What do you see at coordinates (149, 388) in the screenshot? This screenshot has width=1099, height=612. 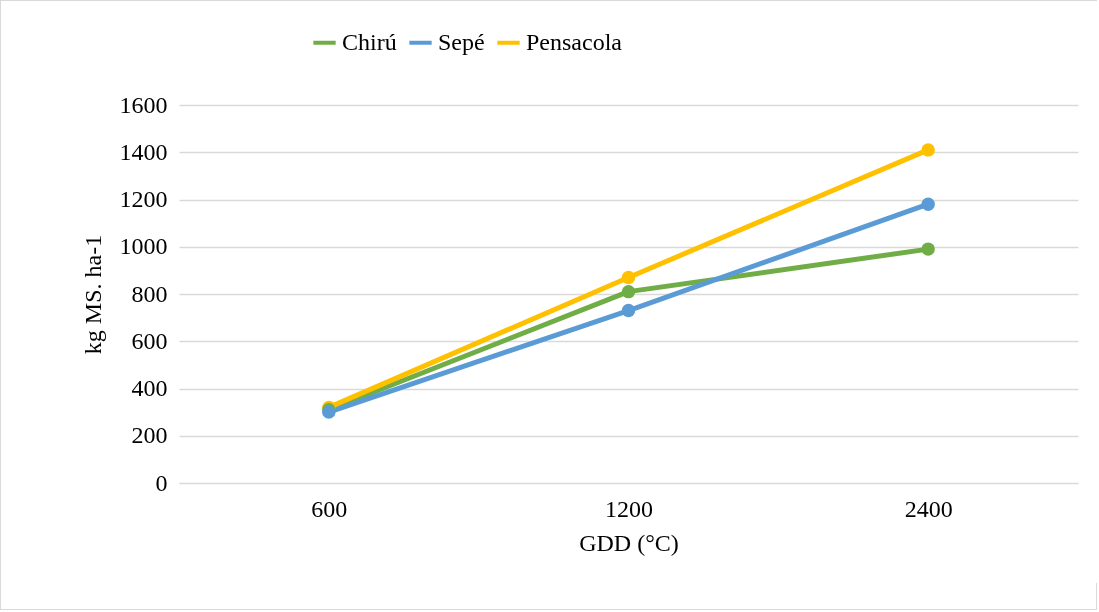 I see `y-tick-label: 400` at bounding box center [149, 388].